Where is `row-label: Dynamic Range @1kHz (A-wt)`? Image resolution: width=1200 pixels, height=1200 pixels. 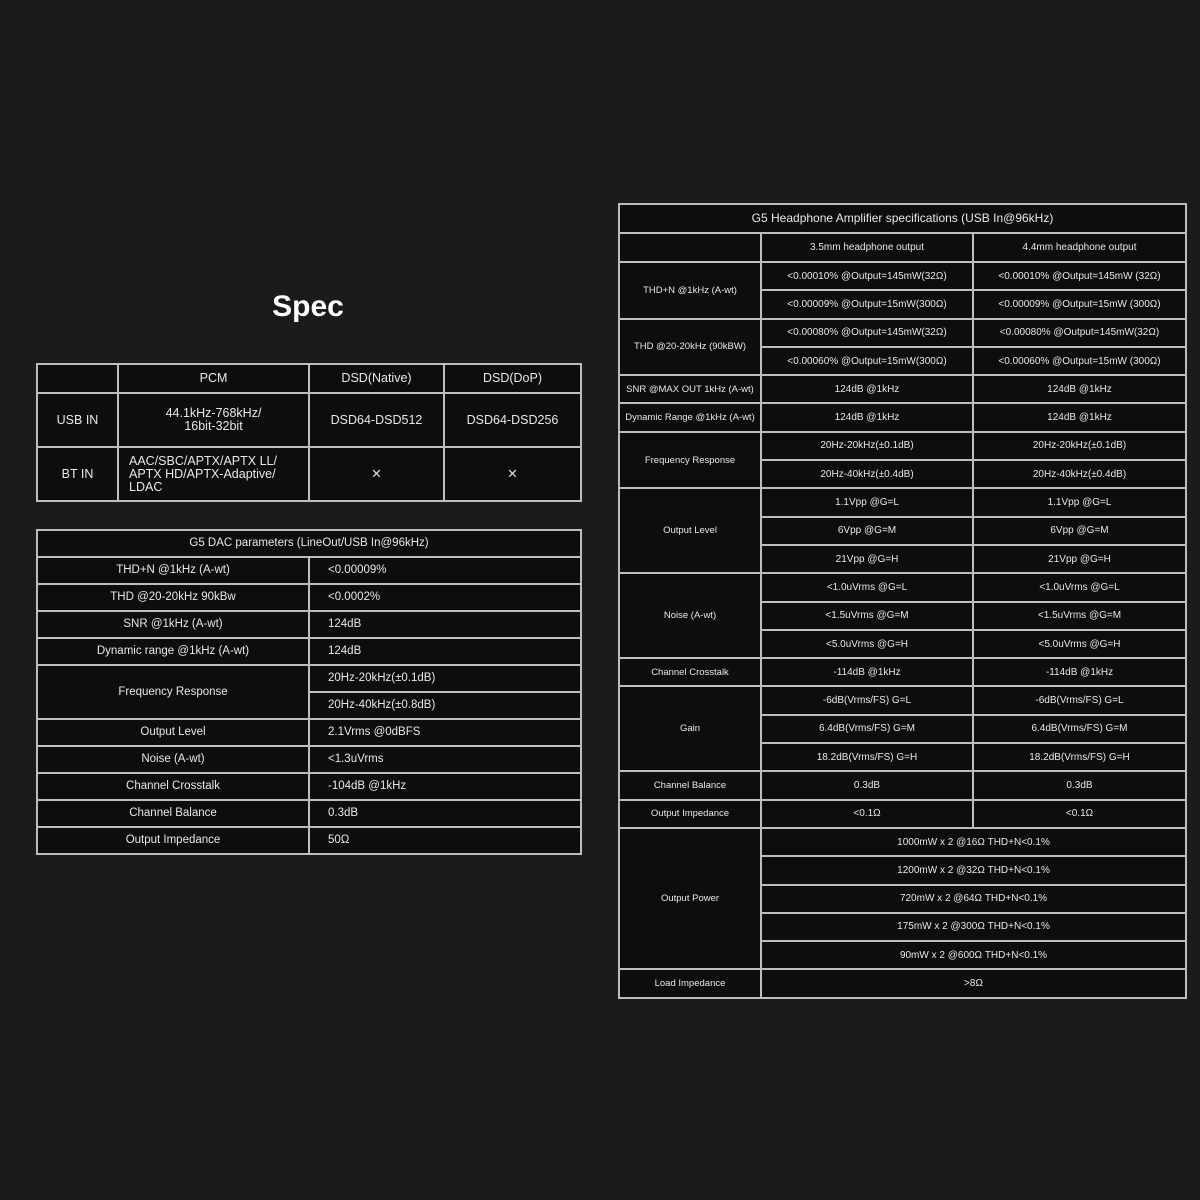
row-label: Dynamic Range @1kHz (A-wt) is located at coordinates (690, 417).